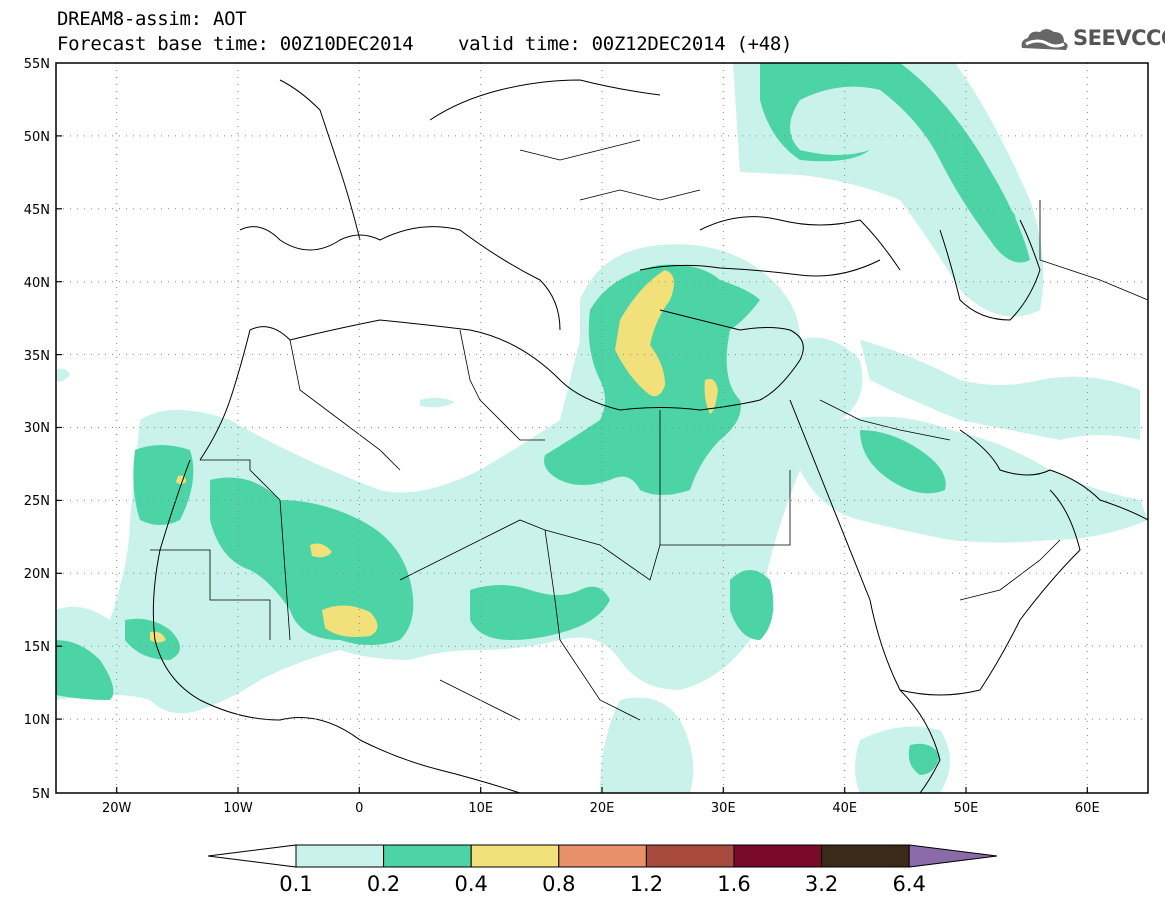  Describe the element at coordinates (558, 884) in the screenshot. I see `colorbar-label: 0.8` at that location.